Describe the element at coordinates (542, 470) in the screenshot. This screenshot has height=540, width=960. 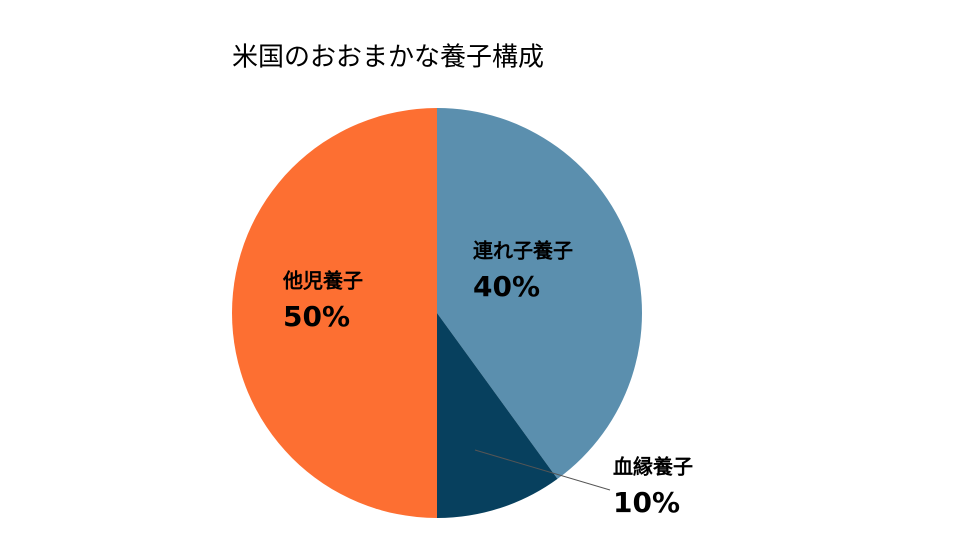
I see `leader-line` at that location.